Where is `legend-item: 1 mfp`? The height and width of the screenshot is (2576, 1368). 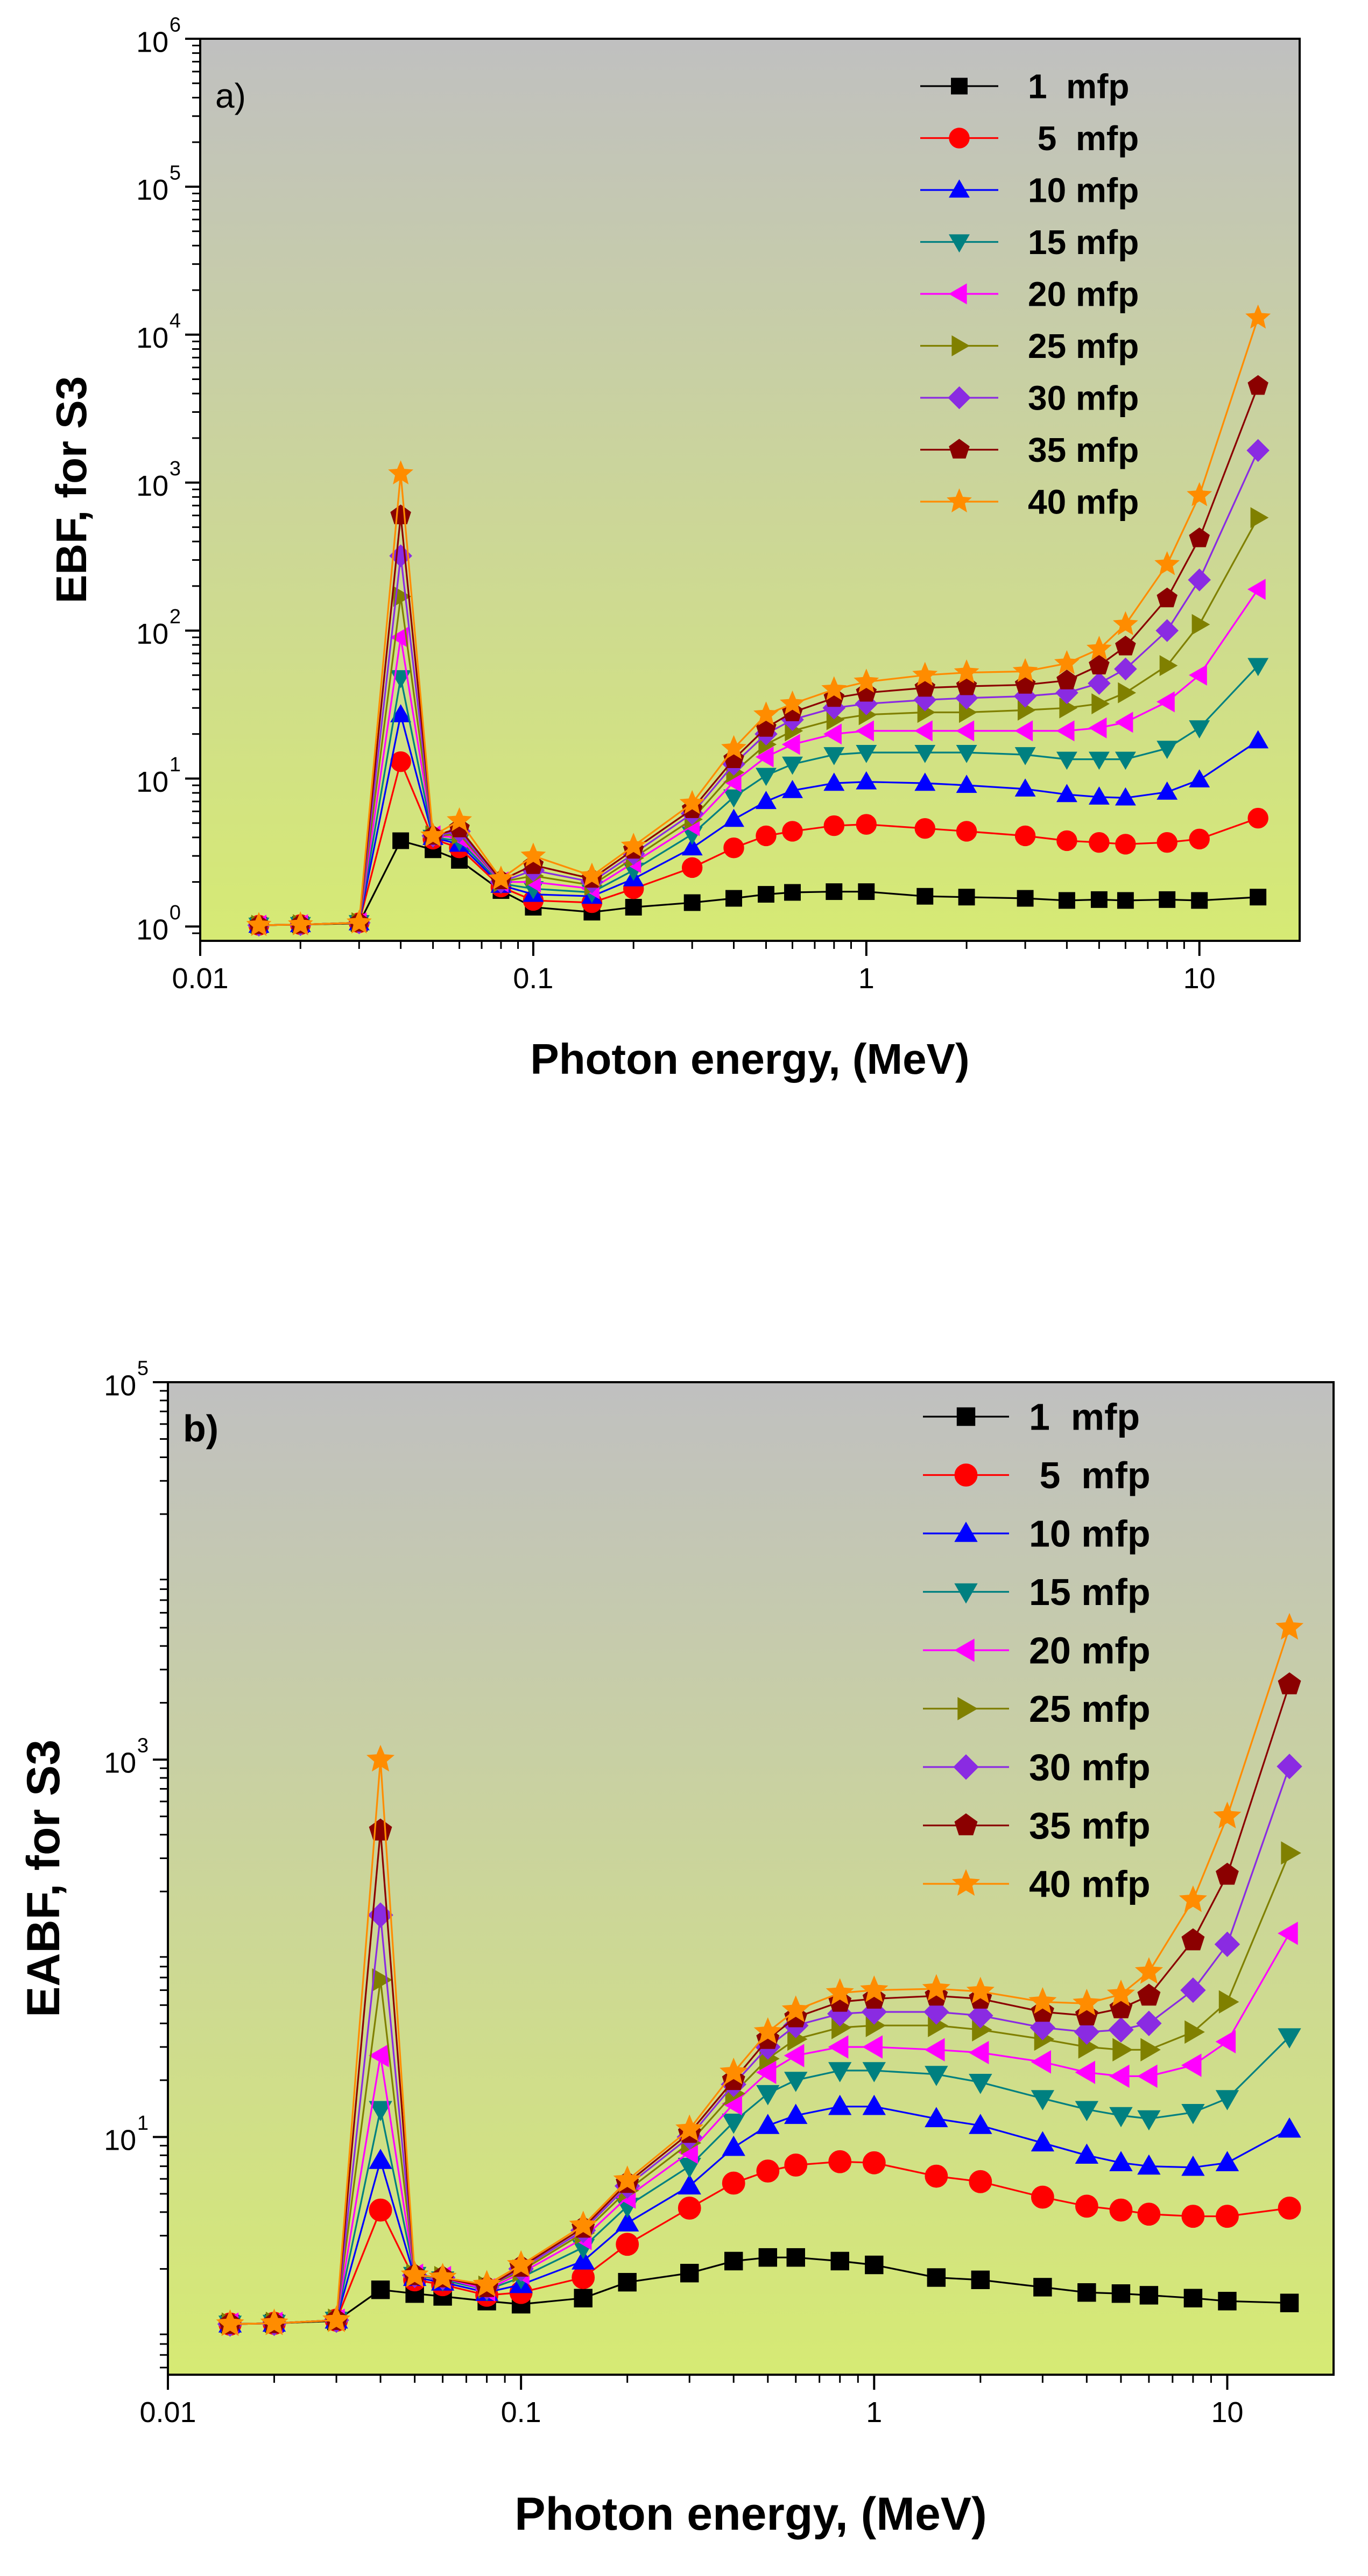
legend-item: 1 mfp is located at coordinates (1024, 86).